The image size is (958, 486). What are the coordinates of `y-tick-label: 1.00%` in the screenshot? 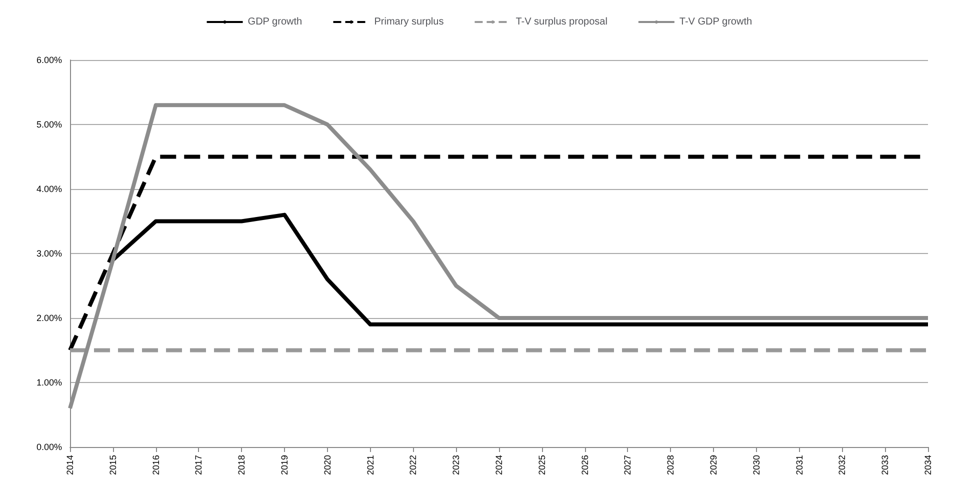 It's located at (49, 382).